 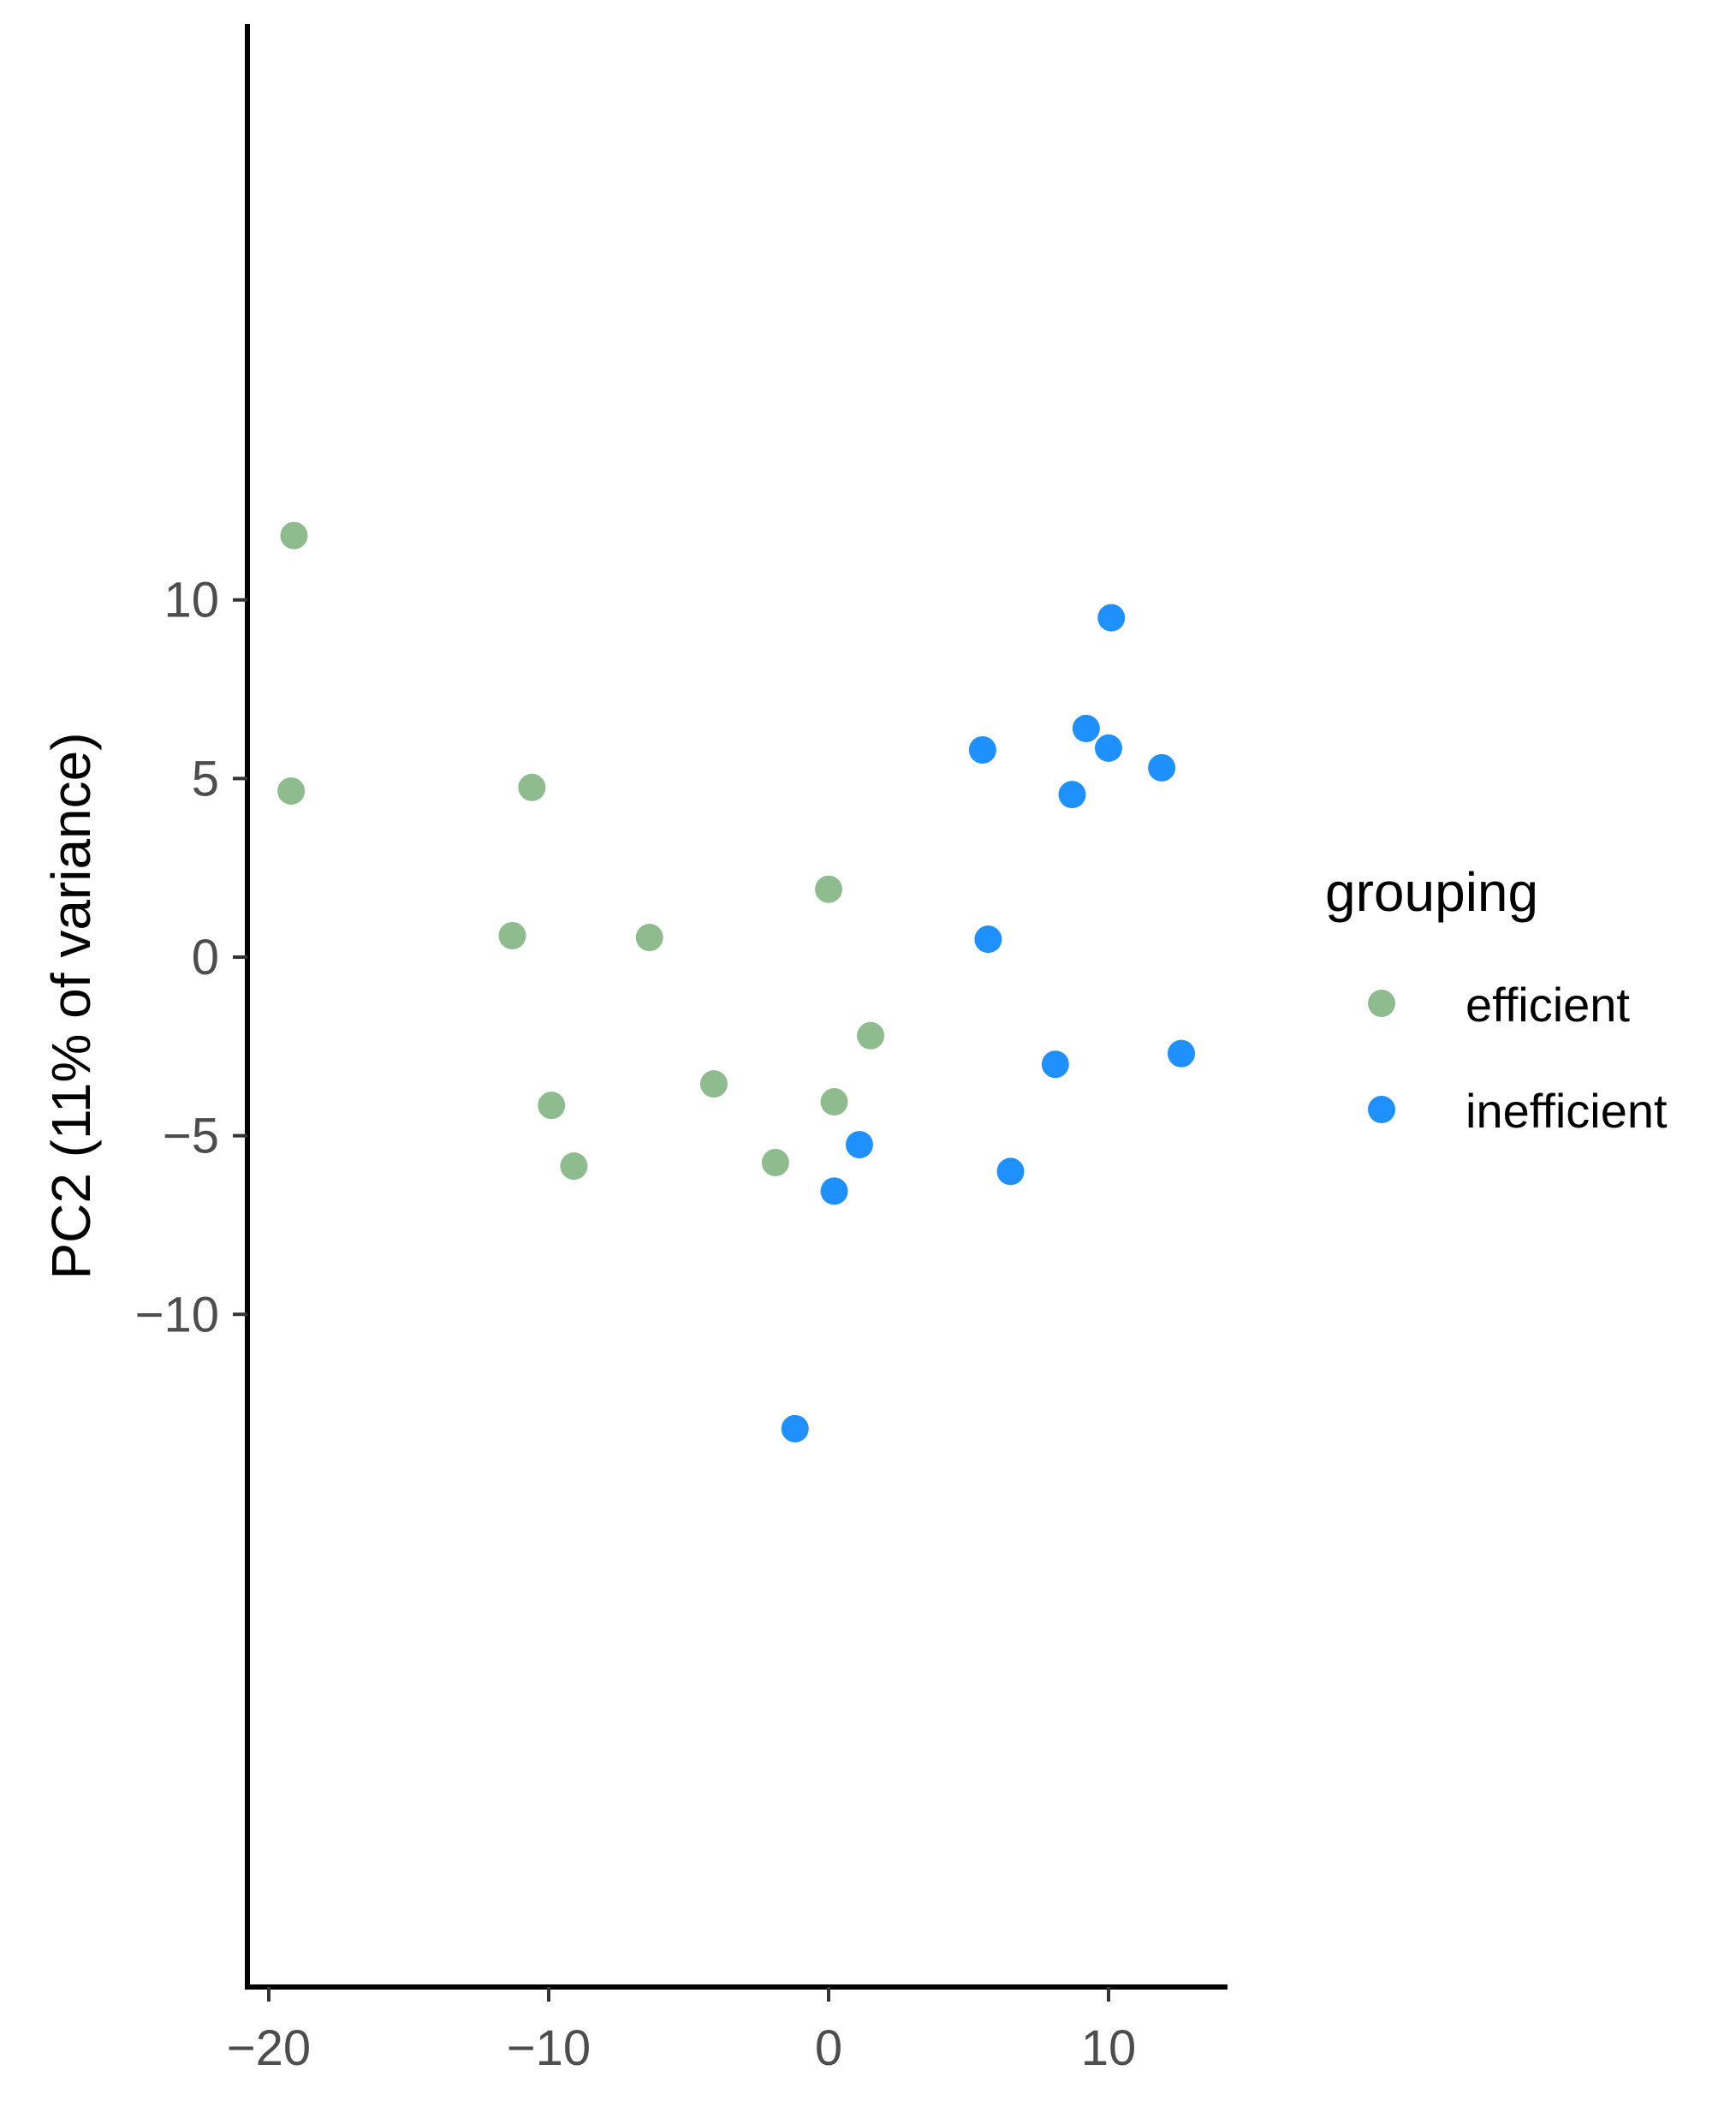 I want to click on x-tick-label: 10, so click(x=1109, y=2048).